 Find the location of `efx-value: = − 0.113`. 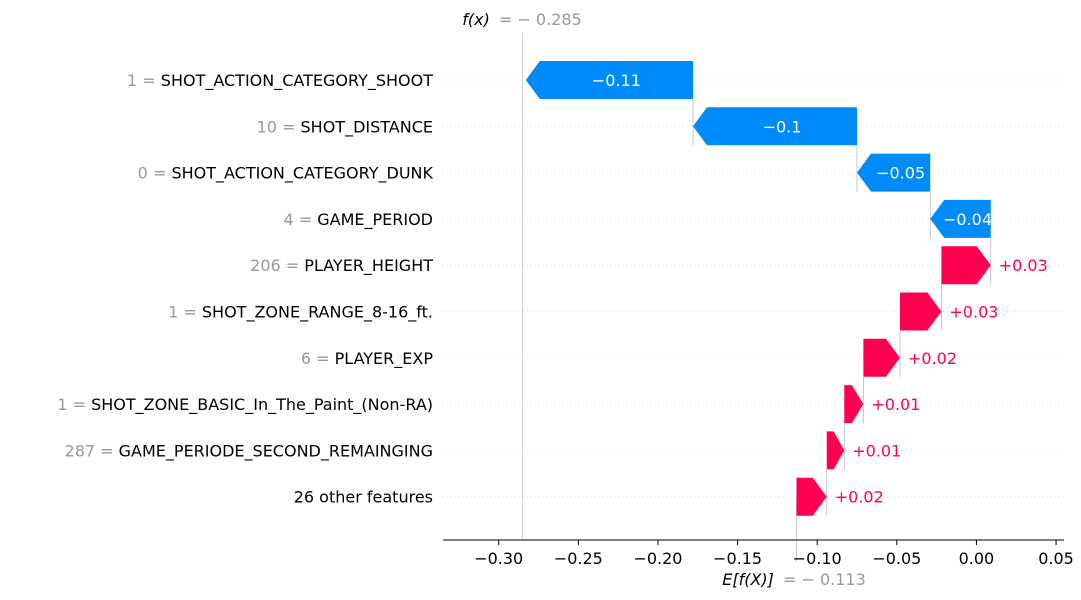

efx-value: = − 0.113 is located at coordinates (824, 579).